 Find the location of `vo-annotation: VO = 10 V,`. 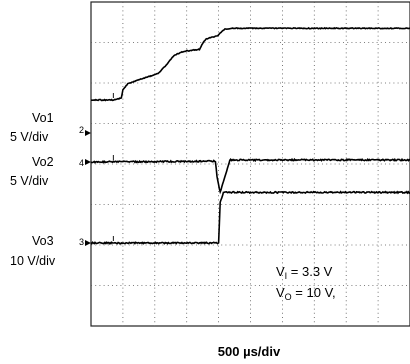

vo-annotation: VO = 10 V, is located at coordinates (306, 293).